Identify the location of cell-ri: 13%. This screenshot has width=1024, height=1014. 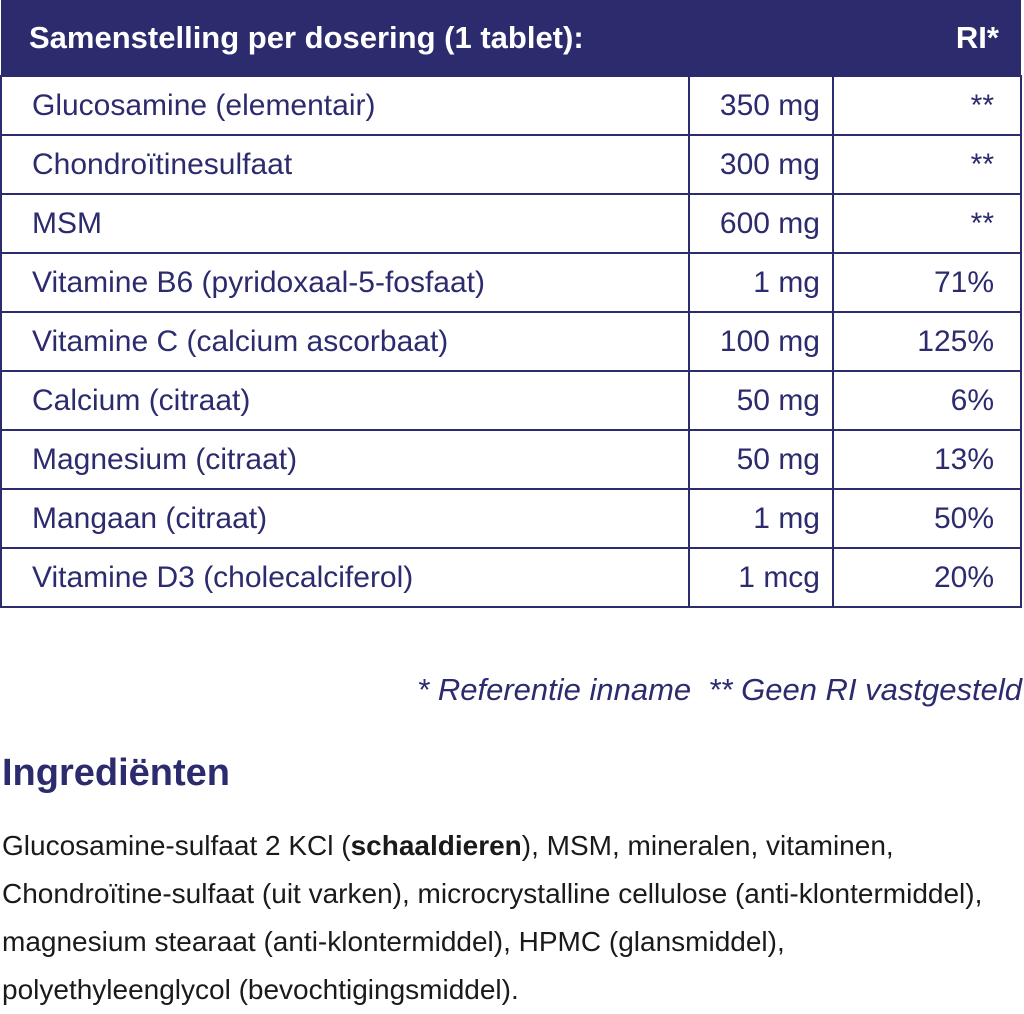
(927, 459).